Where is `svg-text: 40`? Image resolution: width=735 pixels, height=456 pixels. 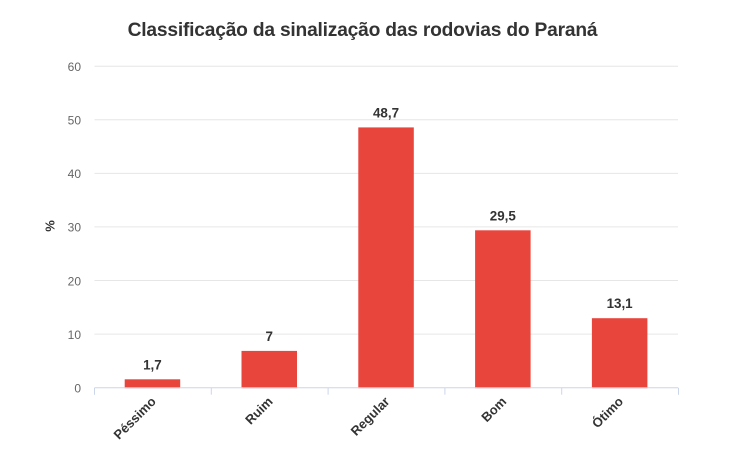
svg-text: 40 is located at coordinates (75, 174).